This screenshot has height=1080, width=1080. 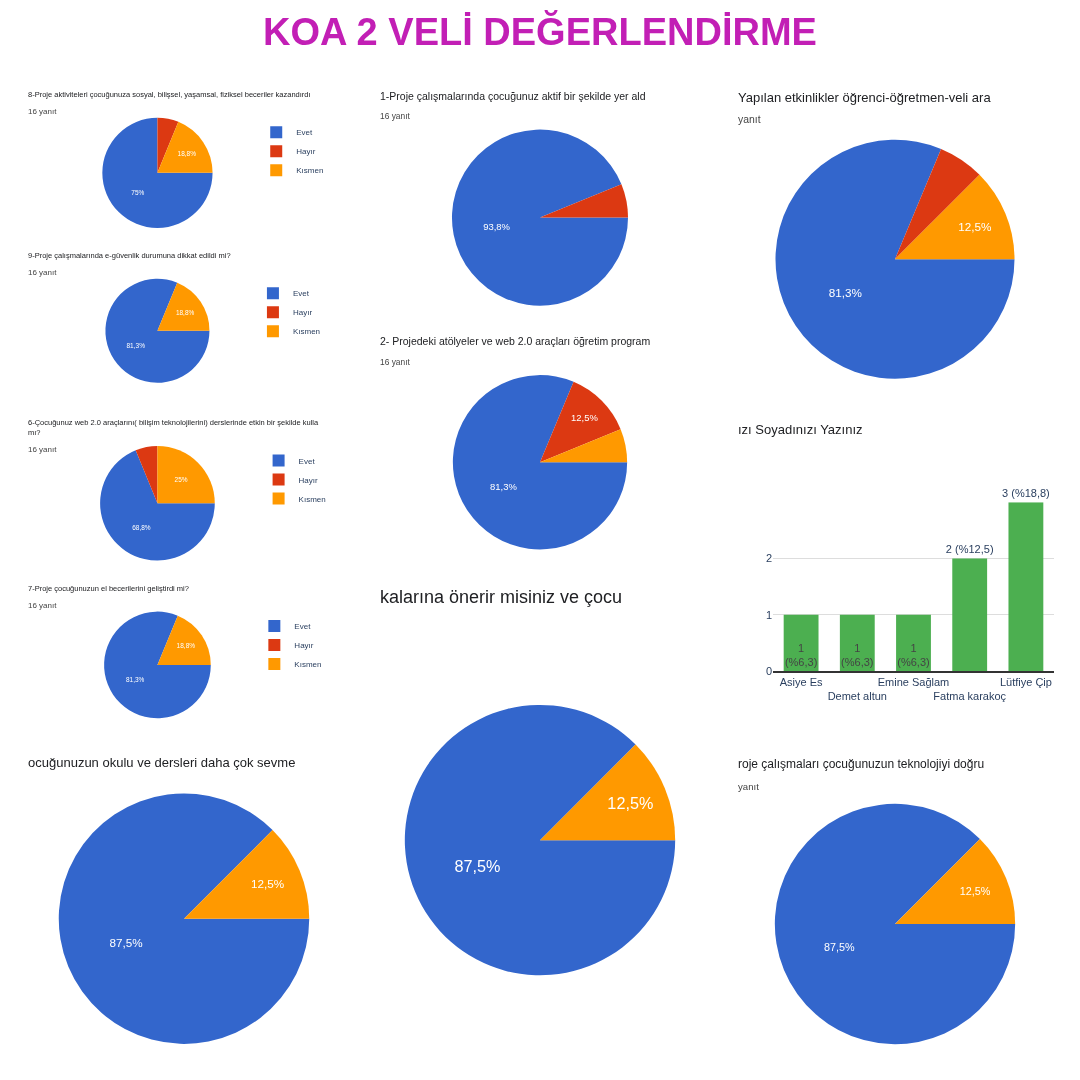 I want to click on x-tick-label: Demet altun, so click(x=857, y=696).